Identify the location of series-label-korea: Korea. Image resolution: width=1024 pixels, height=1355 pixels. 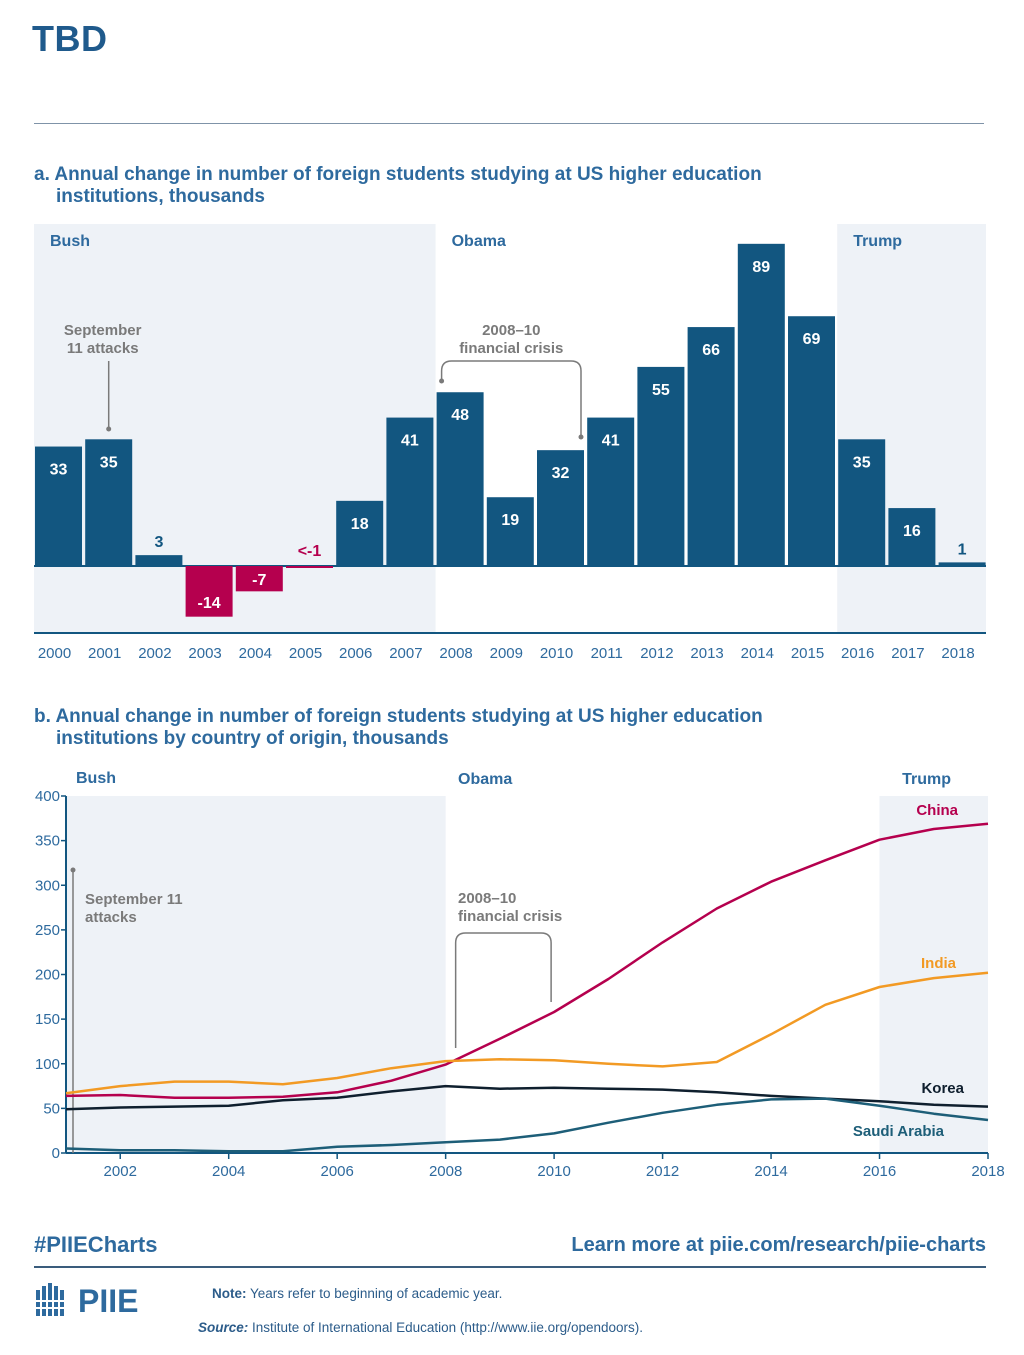
(942, 1088).